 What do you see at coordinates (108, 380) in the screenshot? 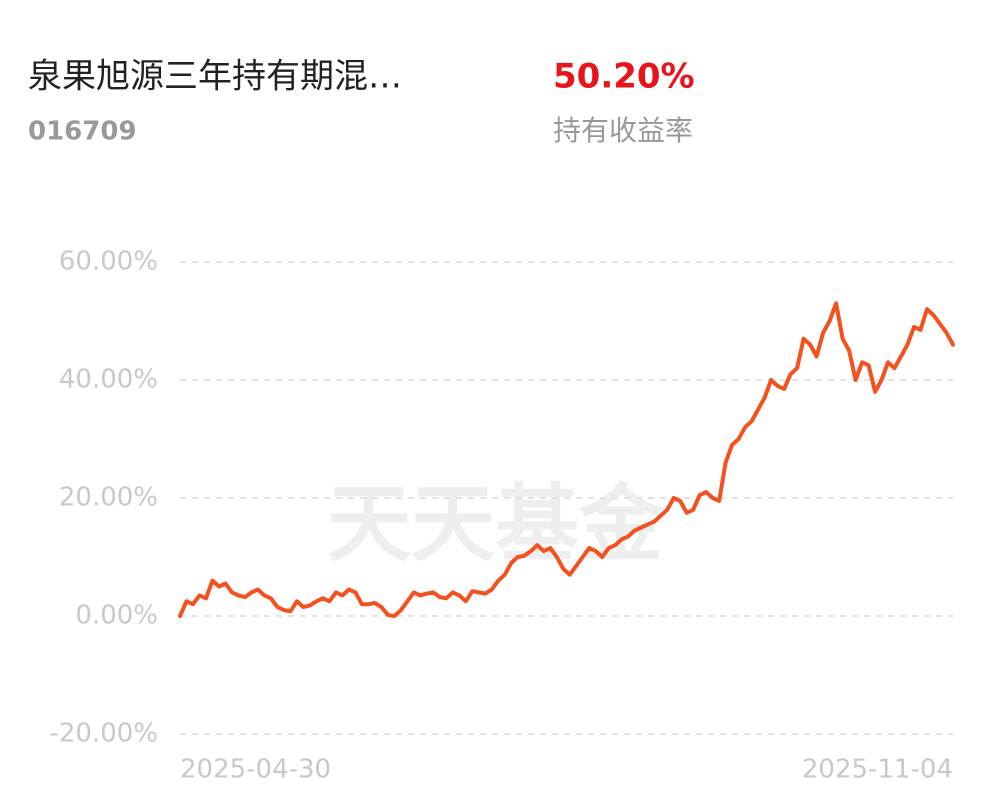
I see `y-tick-label: 40.00%` at bounding box center [108, 380].